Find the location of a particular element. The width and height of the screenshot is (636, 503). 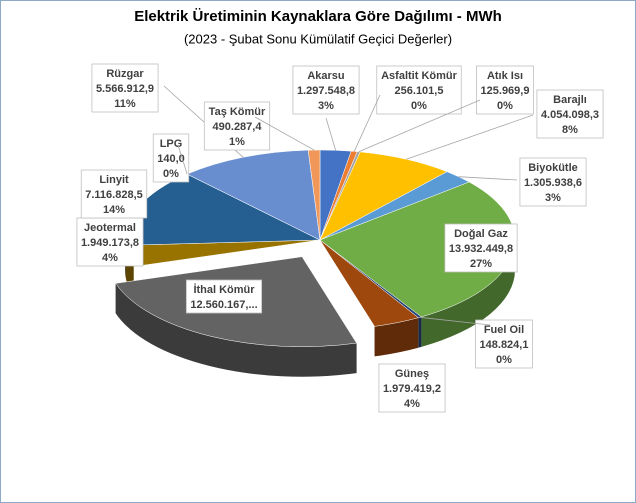

data-label: LPG 140,0 0% is located at coordinates (171, 158).